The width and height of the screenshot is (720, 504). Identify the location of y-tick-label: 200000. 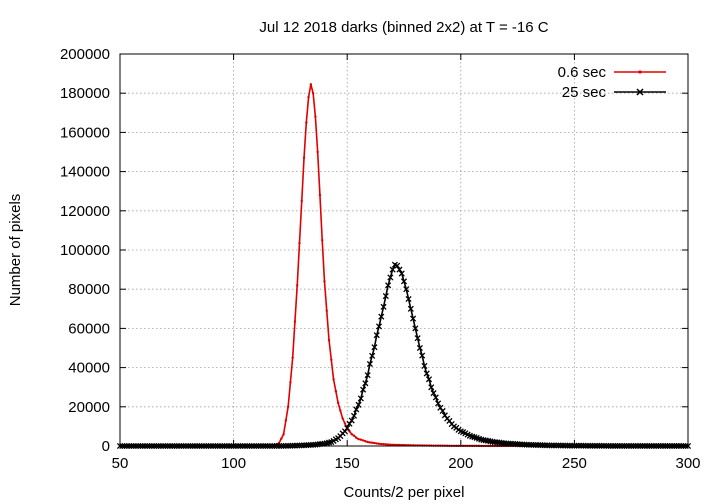
(85, 54).